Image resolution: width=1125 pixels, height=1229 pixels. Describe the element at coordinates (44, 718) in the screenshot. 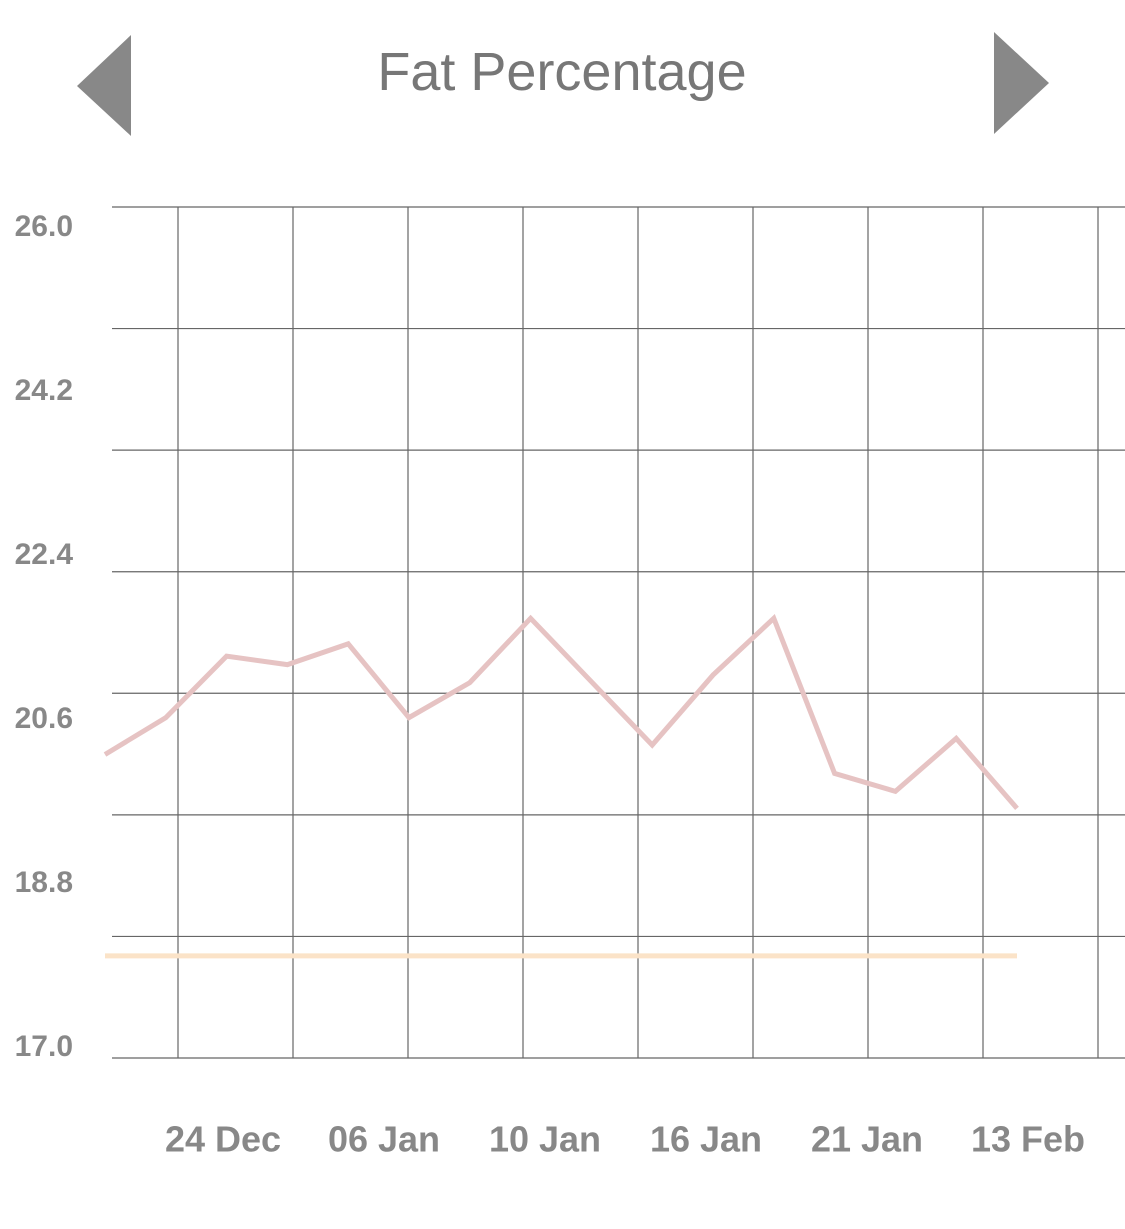

I see `y-tick-label: 20.6` at that location.